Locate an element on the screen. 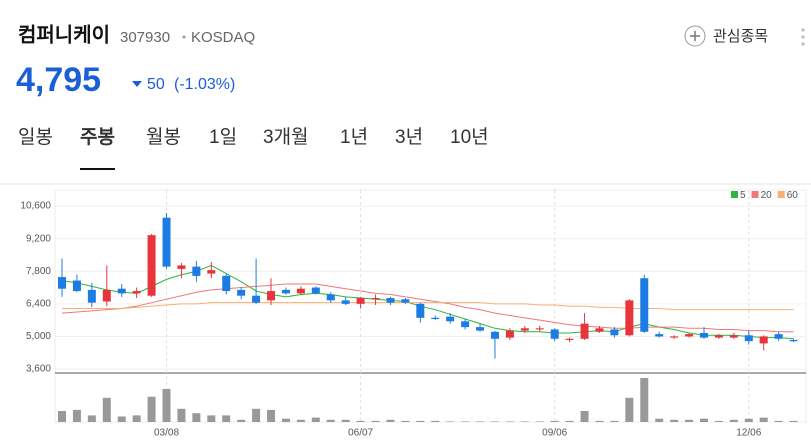 This screenshot has width=811, height=444. change: 50 is located at coordinates (156, 84).